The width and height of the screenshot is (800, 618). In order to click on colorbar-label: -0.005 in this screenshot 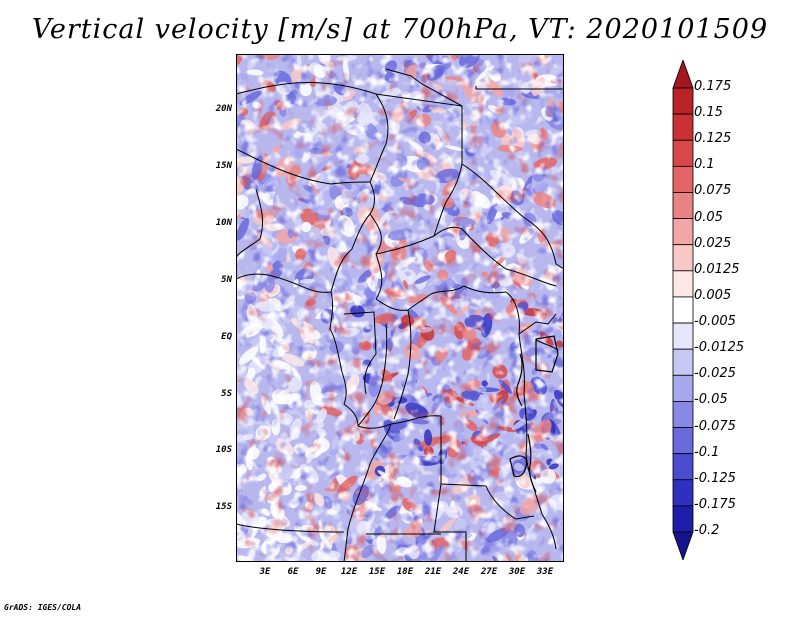, I will do `click(715, 322)`.